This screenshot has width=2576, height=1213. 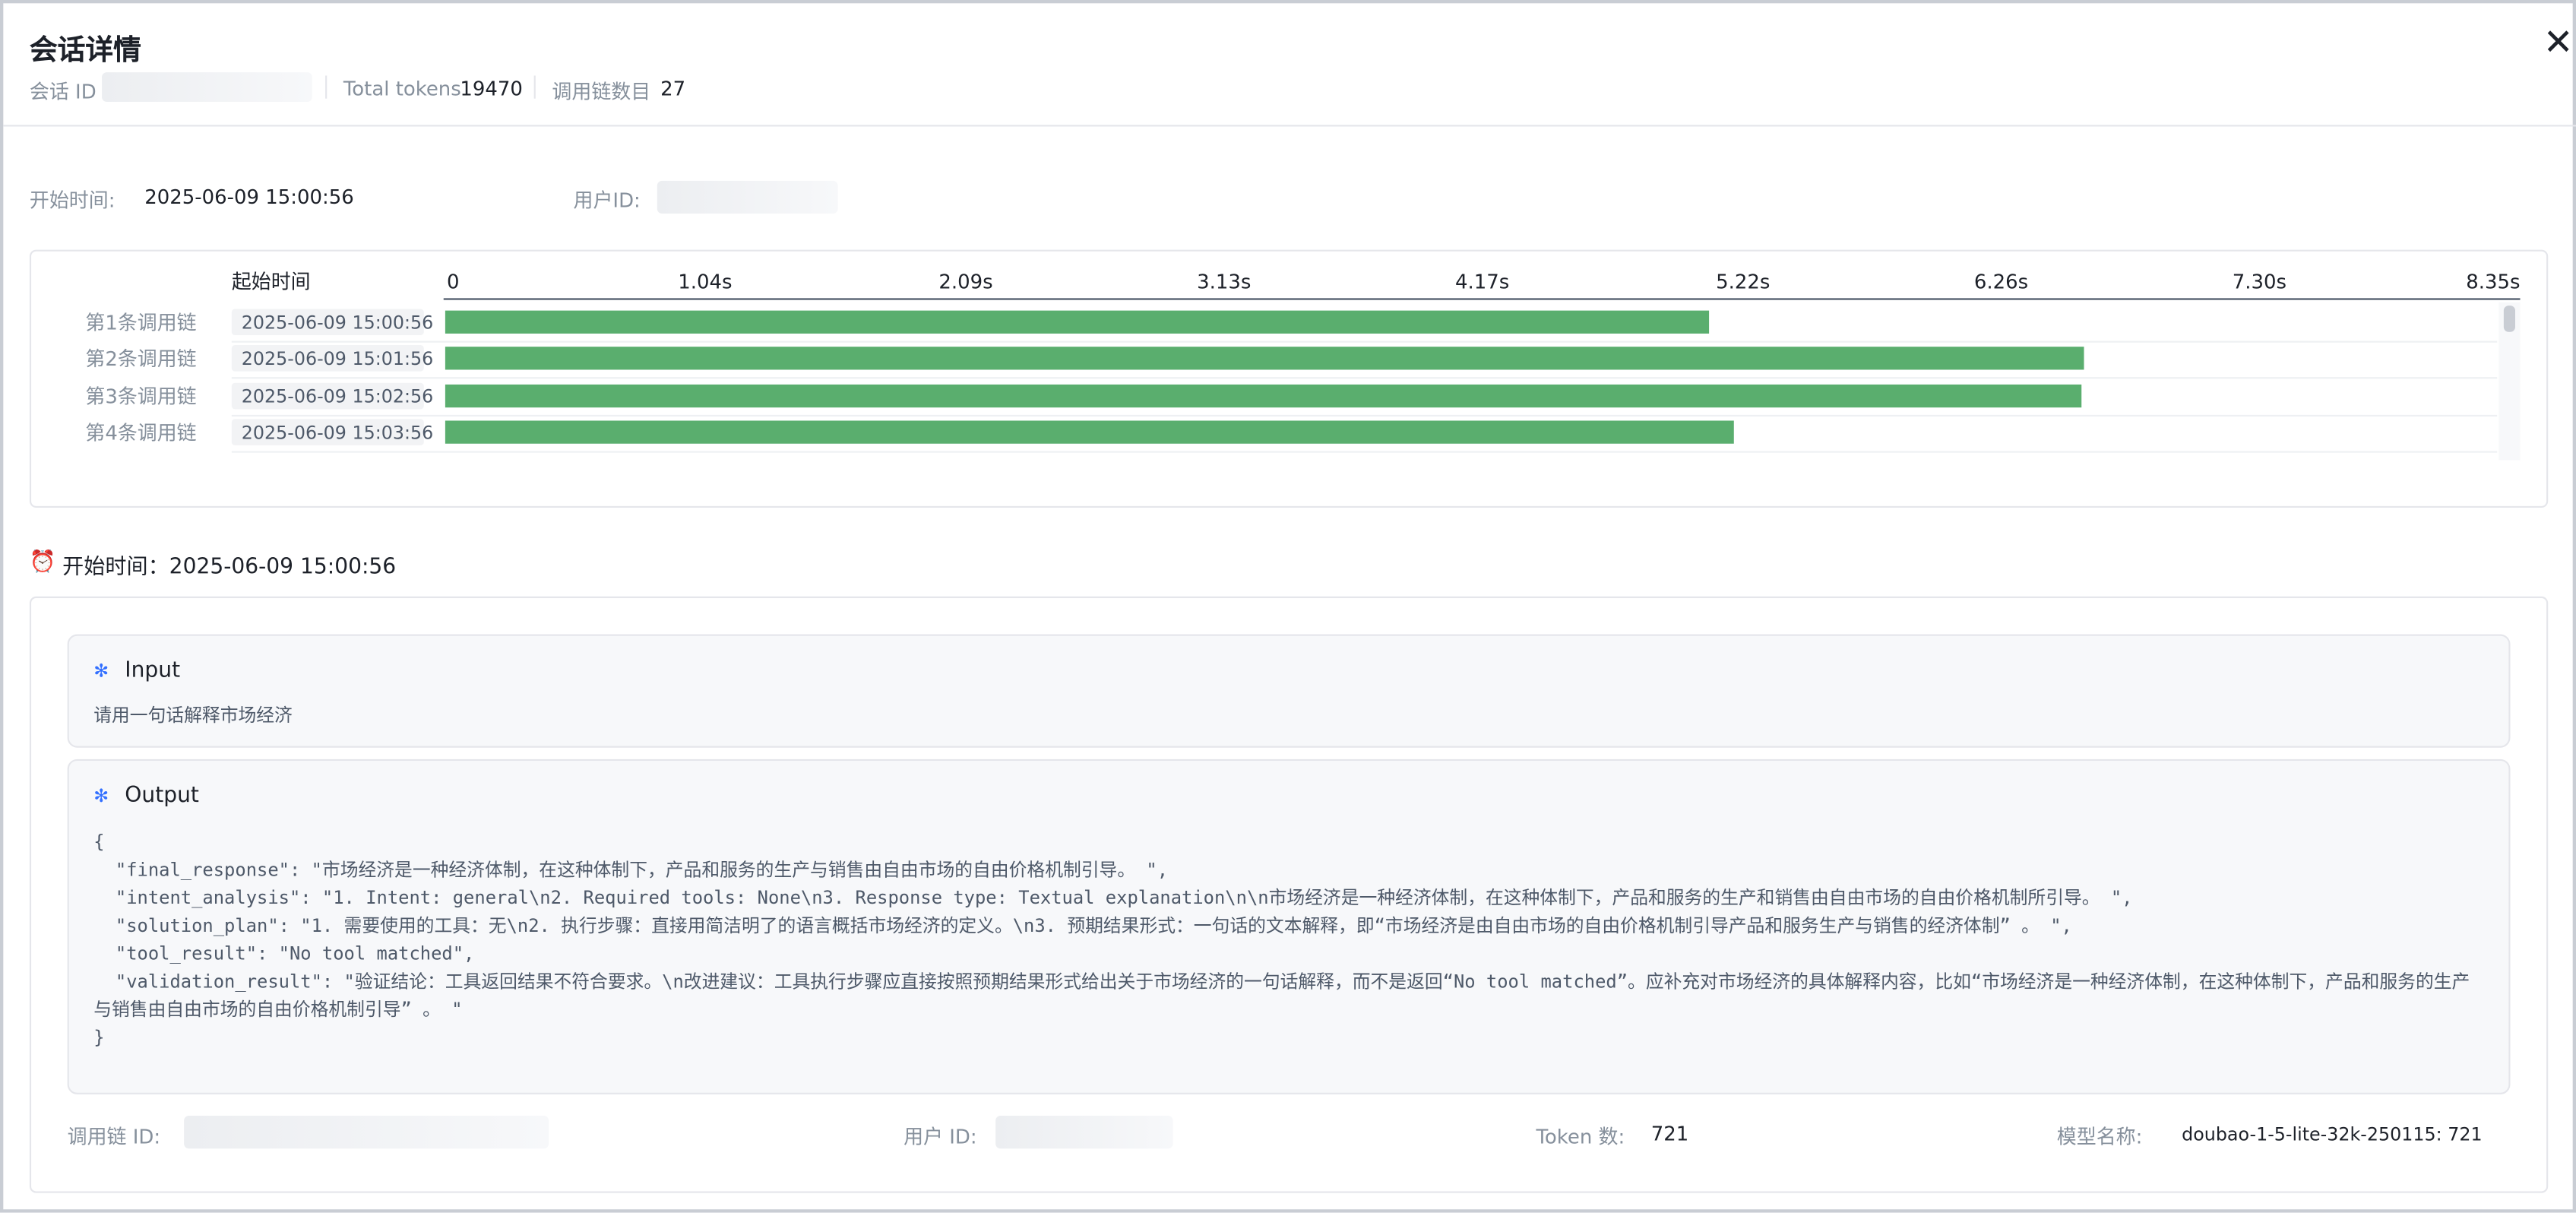 What do you see at coordinates (2509, 319) in the screenshot?
I see `scrollbar-thumb` at bounding box center [2509, 319].